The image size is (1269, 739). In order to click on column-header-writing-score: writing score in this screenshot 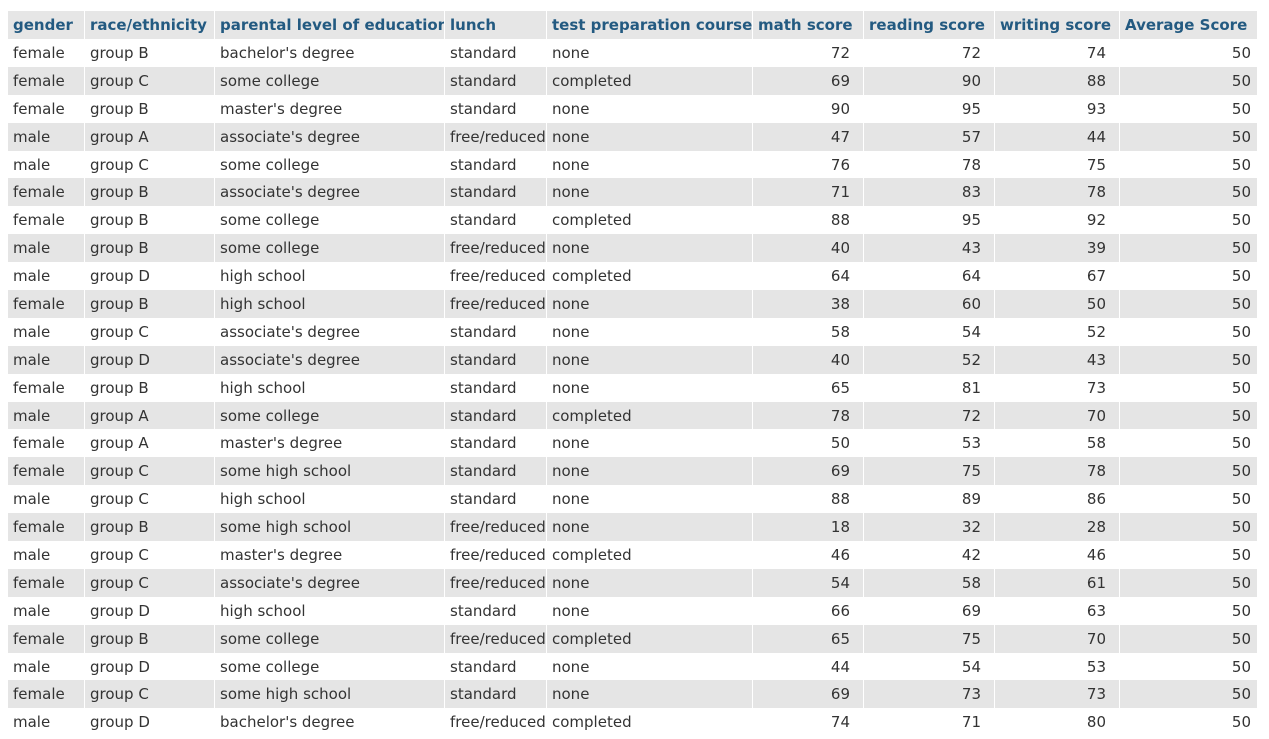, I will do `click(1057, 25)`.